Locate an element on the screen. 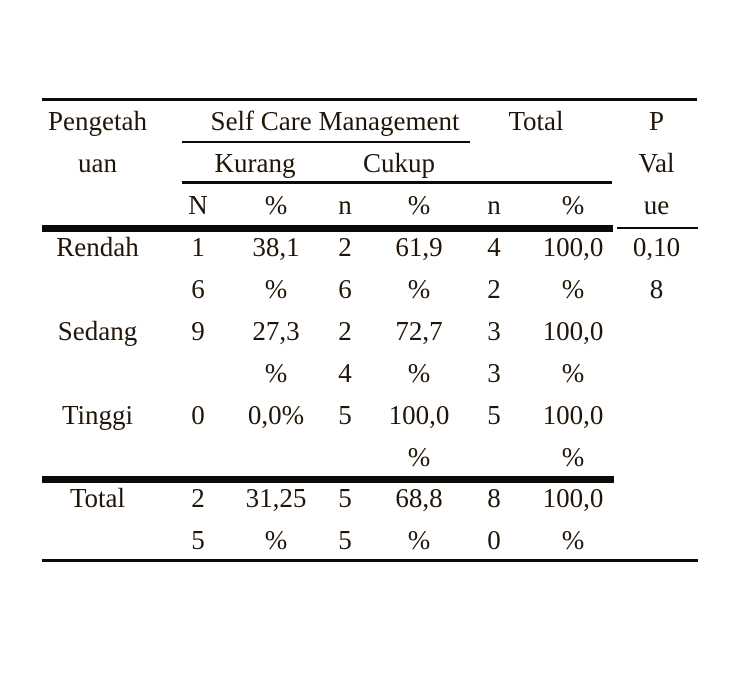 The image size is (742, 674). table-cell: 2 4 is located at coordinates (345, 352).